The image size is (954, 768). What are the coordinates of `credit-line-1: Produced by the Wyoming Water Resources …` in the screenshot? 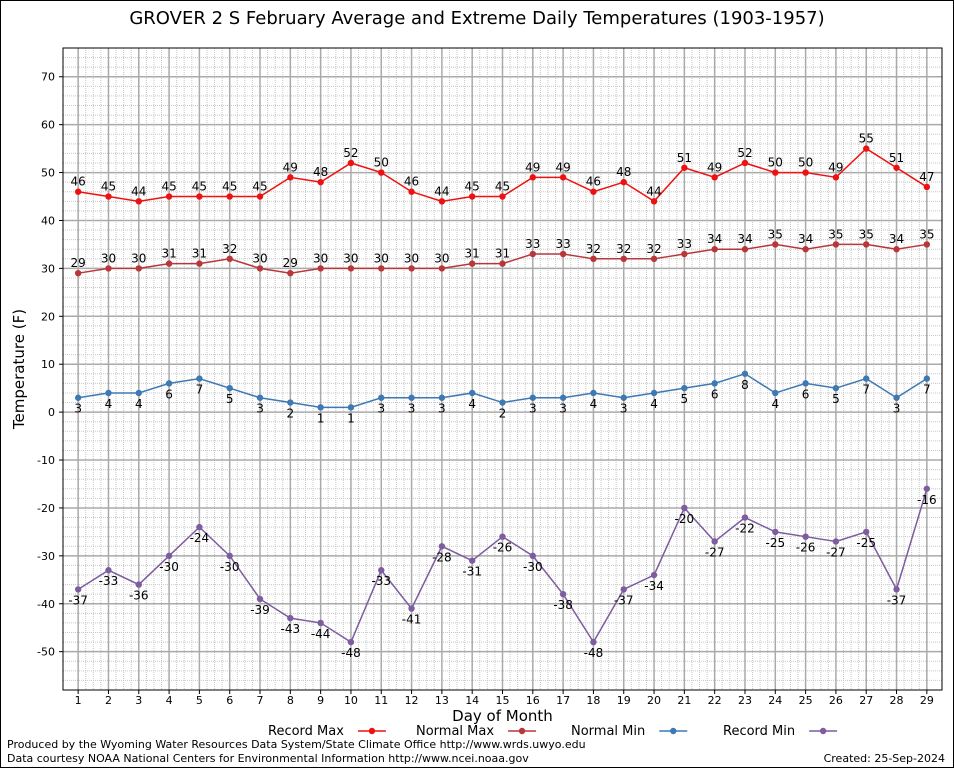 It's located at (296, 744).